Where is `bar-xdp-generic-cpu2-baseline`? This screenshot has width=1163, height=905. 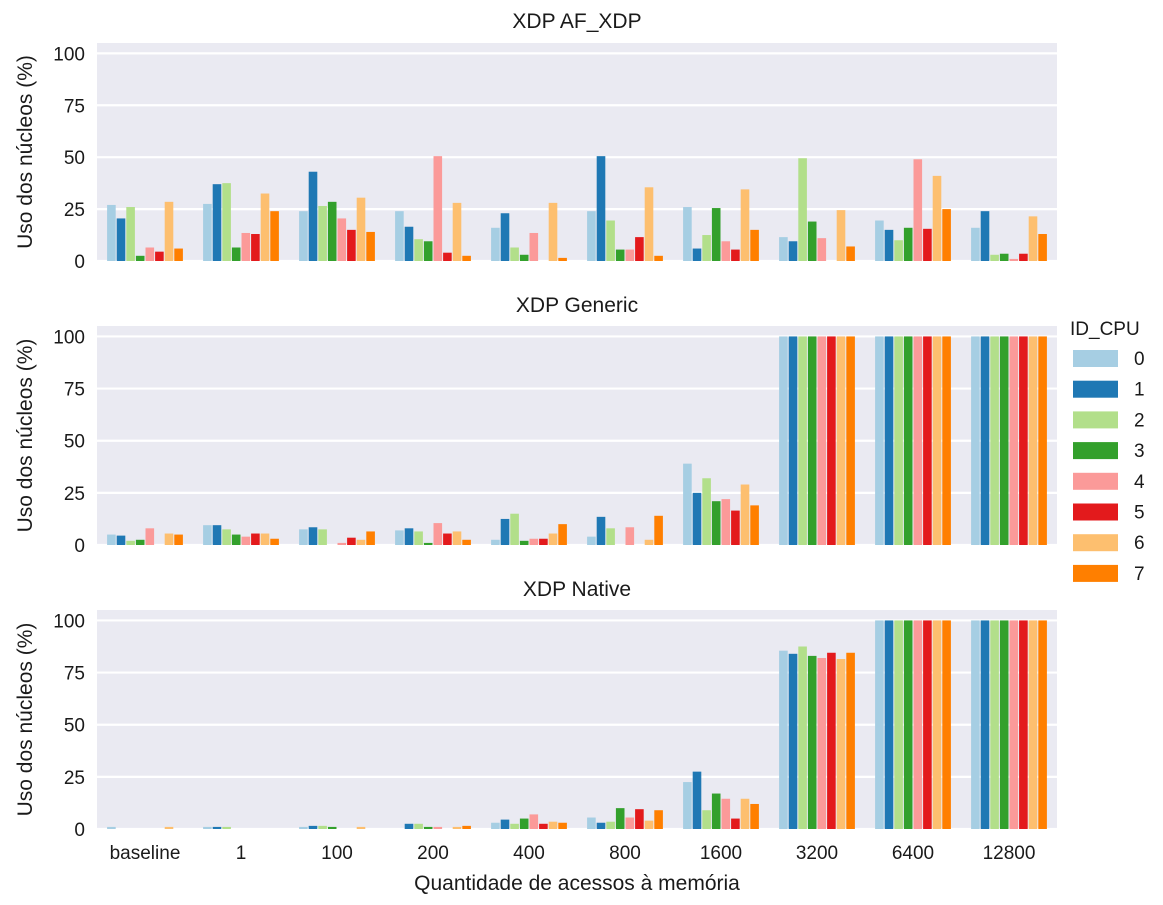 bar-xdp-generic-cpu2-baseline is located at coordinates (130, 542).